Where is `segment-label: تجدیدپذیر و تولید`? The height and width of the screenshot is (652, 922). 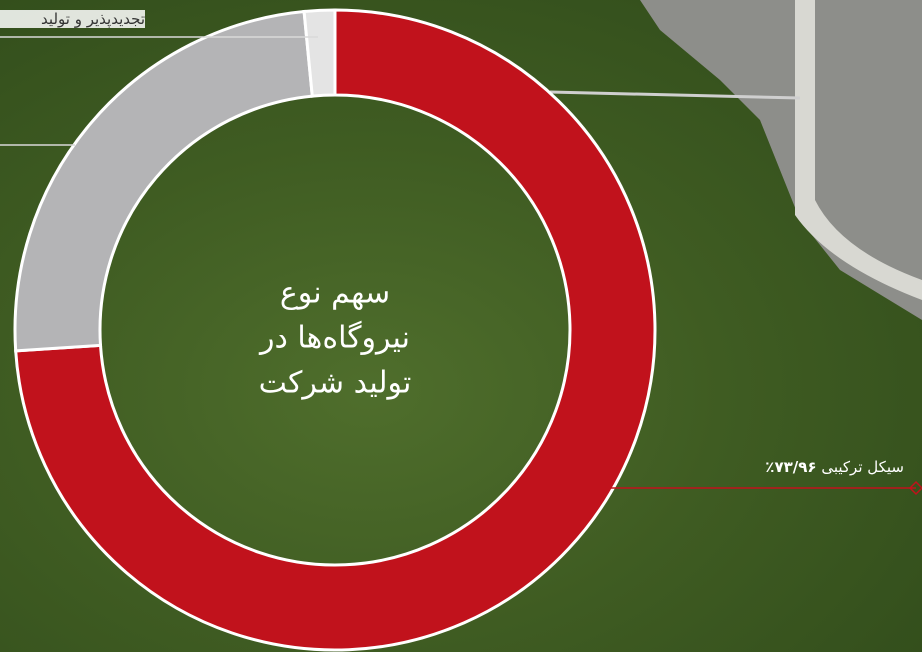
segment-label: تجدیدپذیر و تولید is located at coordinates (72, 19).